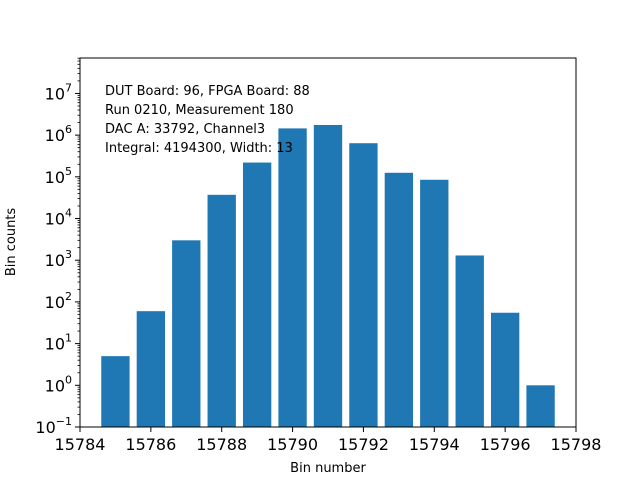 The height and width of the screenshot is (480, 640). What do you see at coordinates (68, 296) in the screenshot?
I see `y-tick-exponent: 2` at bounding box center [68, 296].